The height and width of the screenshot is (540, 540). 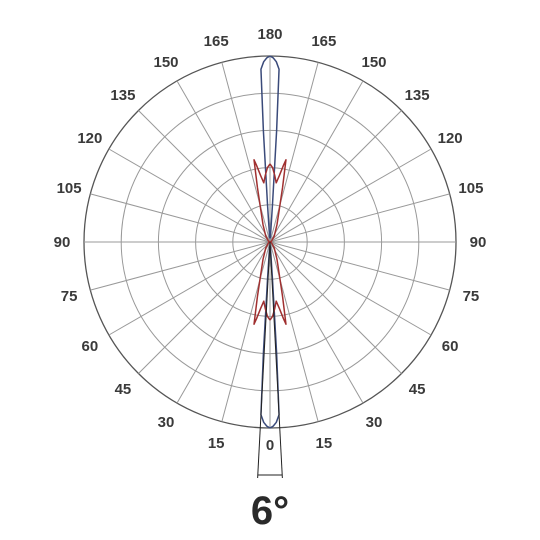 What do you see at coordinates (470, 188) in the screenshot?
I see `angle-label-right-105: 105` at bounding box center [470, 188].